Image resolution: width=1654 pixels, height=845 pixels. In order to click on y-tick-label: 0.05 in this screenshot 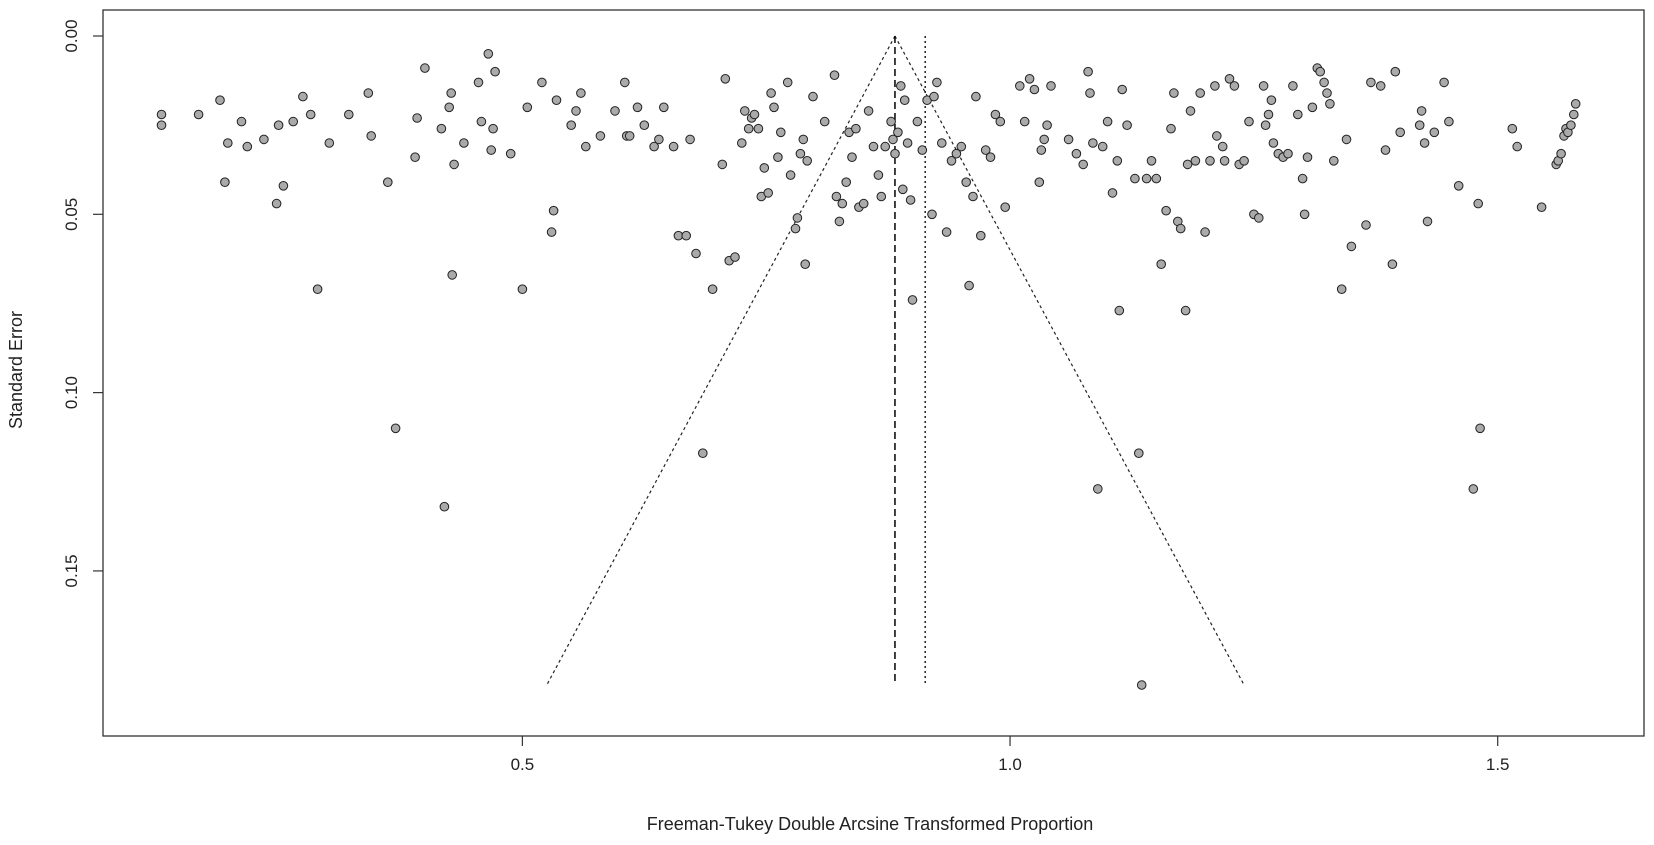, I will do `click(71, 214)`.